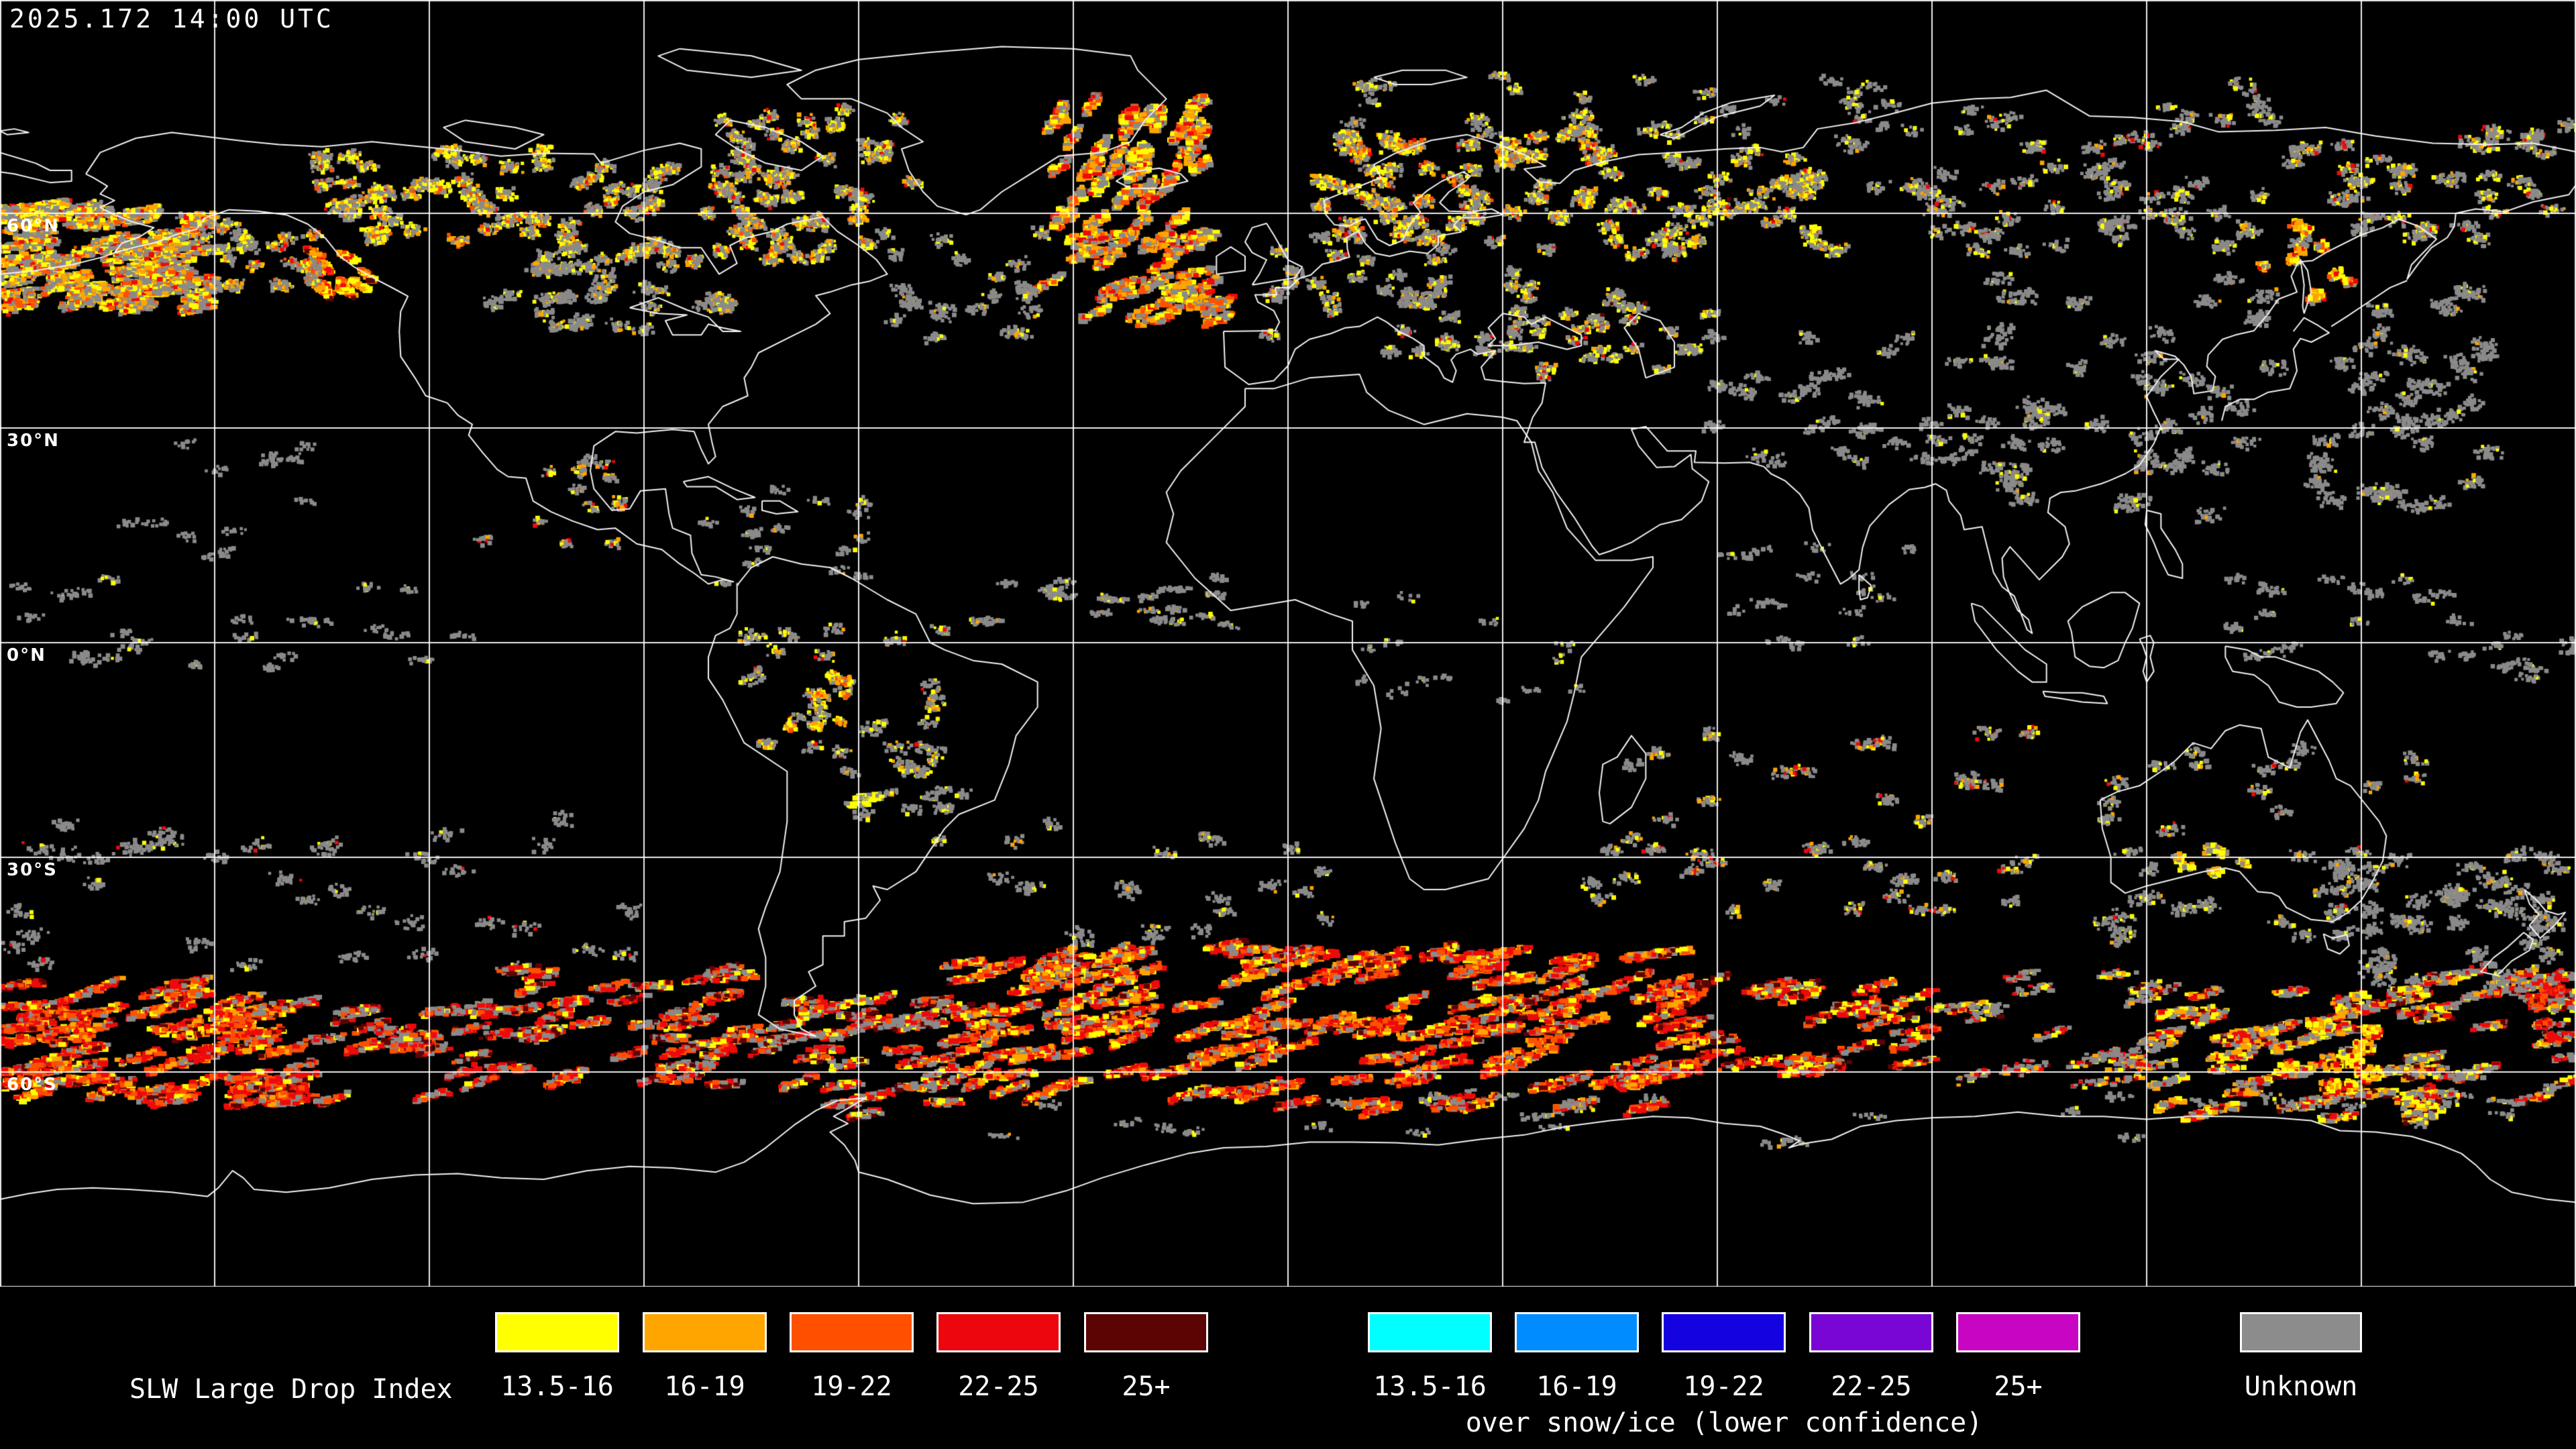  Describe the element at coordinates (998, 1386) in the screenshot. I see `legend-label-warm-22-25: 22-25` at that location.